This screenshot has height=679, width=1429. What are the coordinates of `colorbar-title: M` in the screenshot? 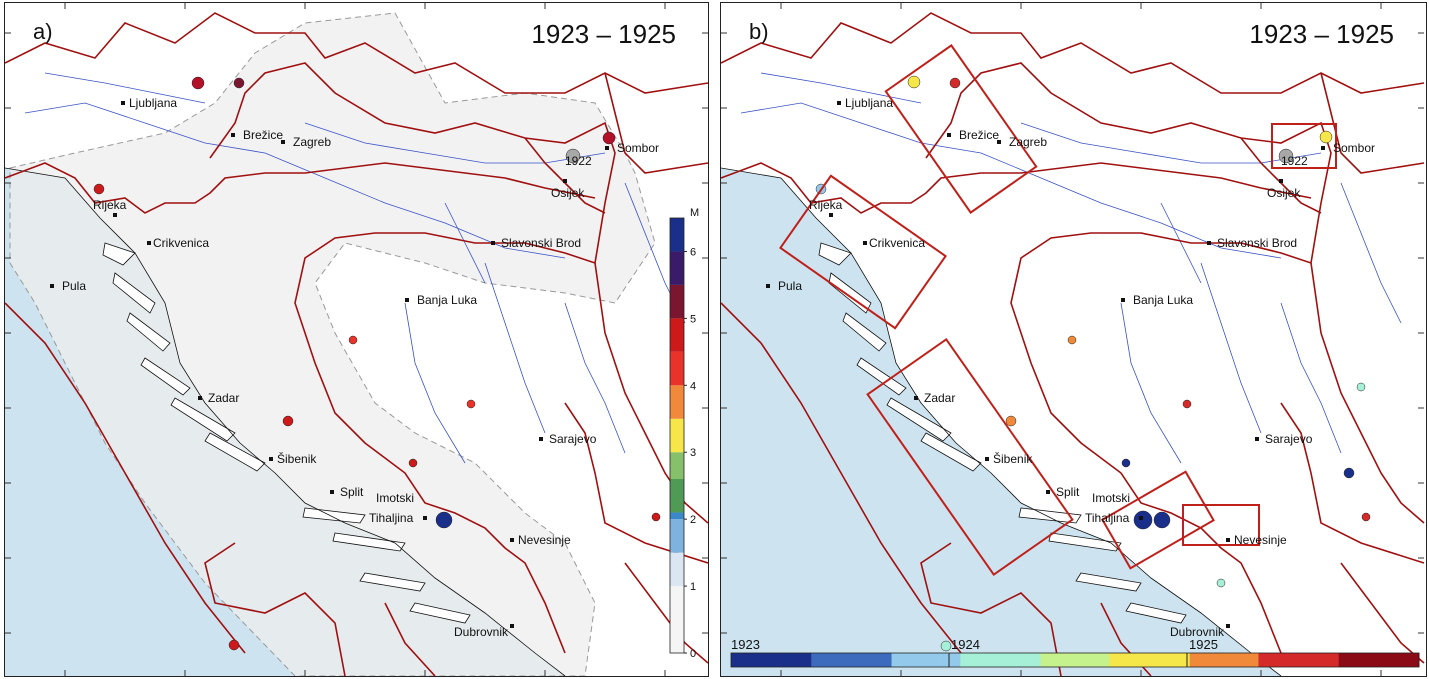 It's located at (694, 213).